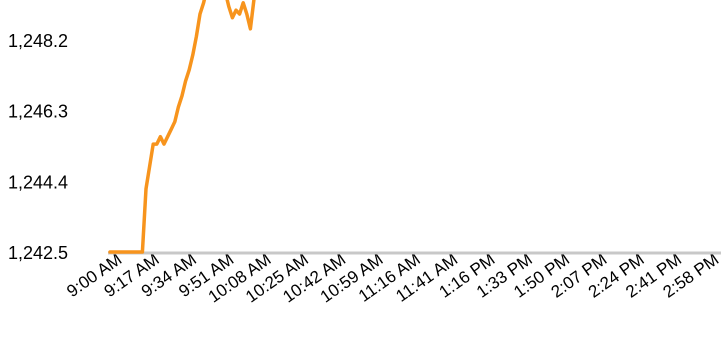 This screenshot has width=722, height=339. Describe the element at coordinates (38, 253) in the screenshot. I see `y-tick-label: 1,242.5` at that location.